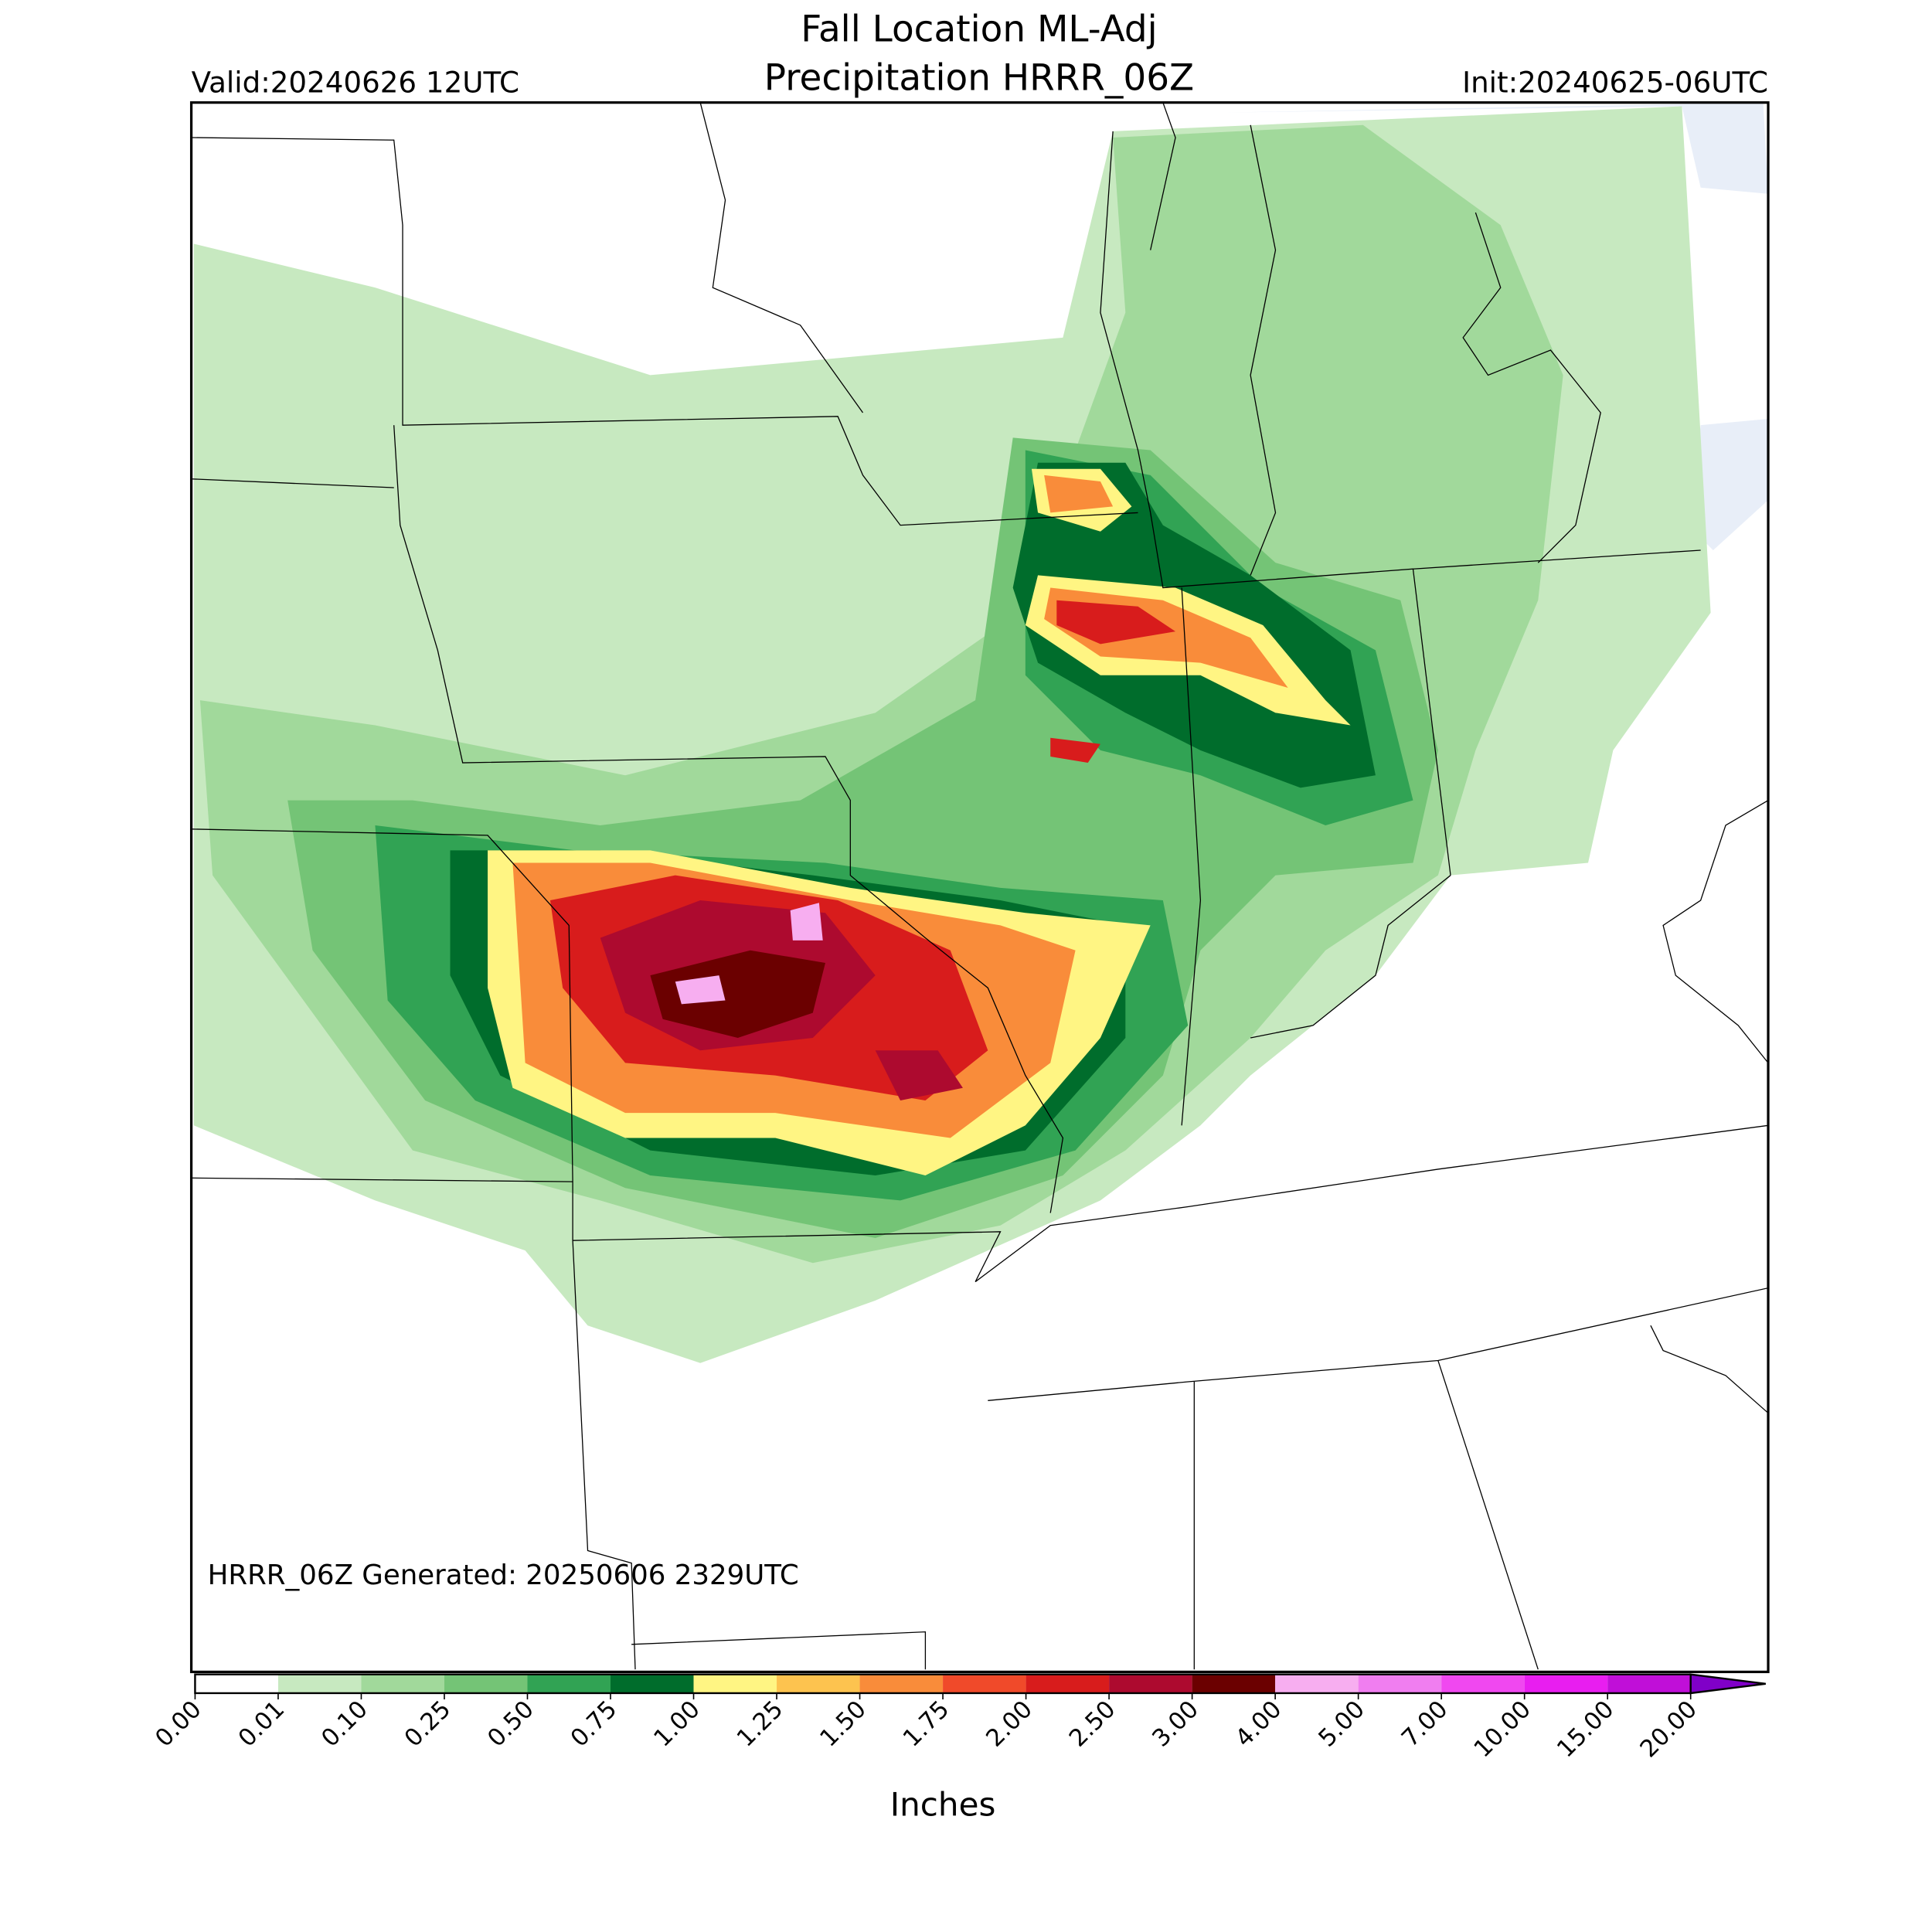  What do you see at coordinates (1425, 1725) in the screenshot?
I see `colorbar-tick-label: 7.00` at bounding box center [1425, 1725].